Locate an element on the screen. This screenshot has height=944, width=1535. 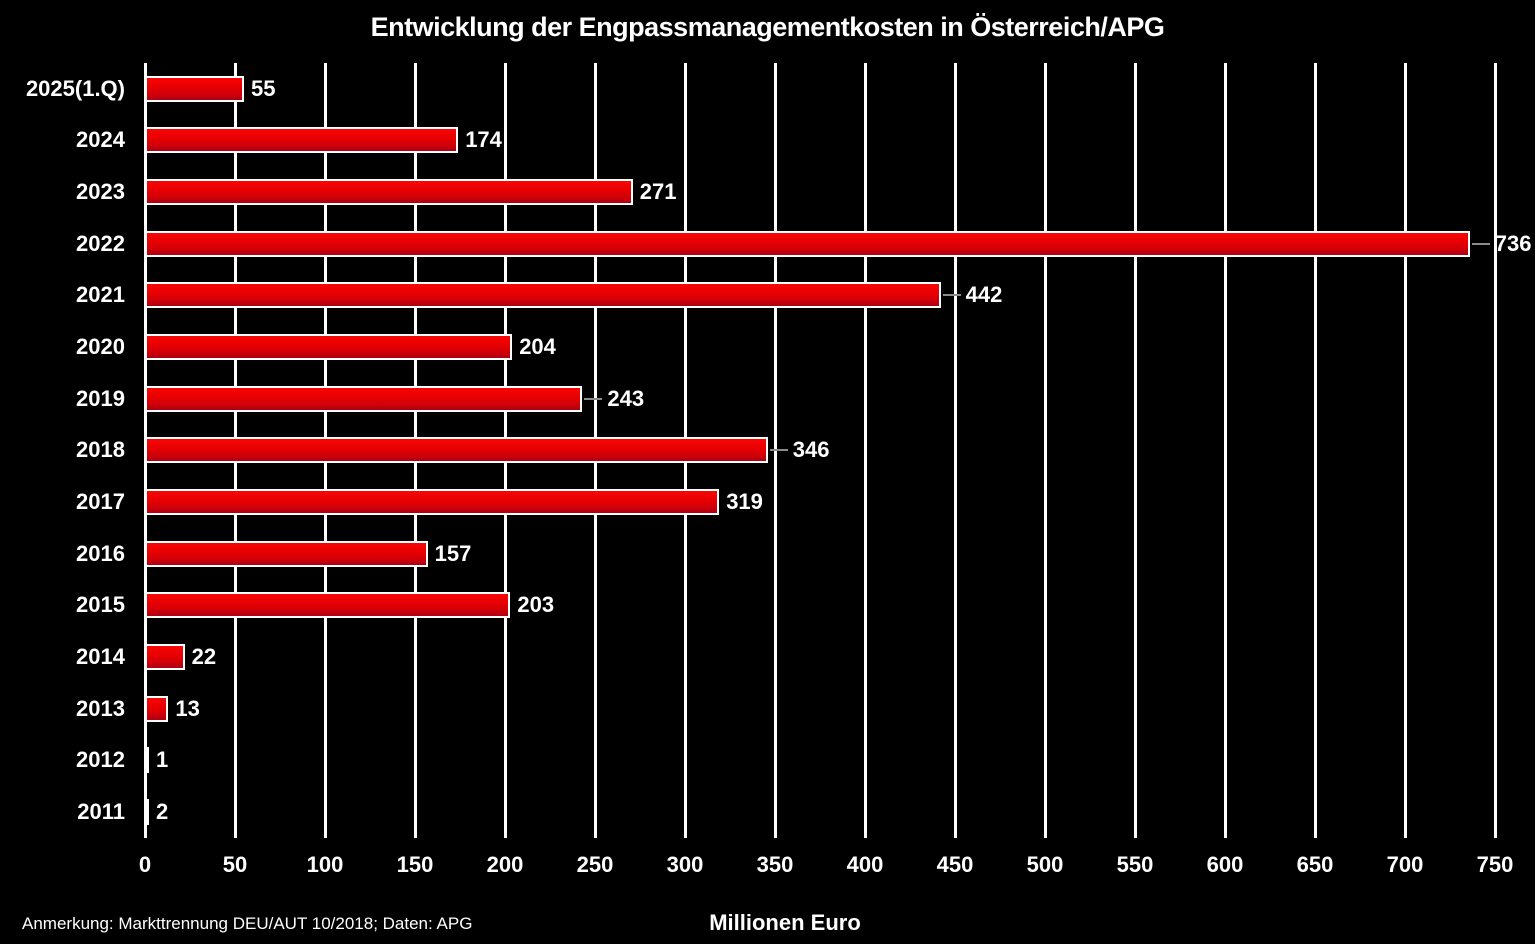
year-label: 2014 is located at coordinates (100, 657).